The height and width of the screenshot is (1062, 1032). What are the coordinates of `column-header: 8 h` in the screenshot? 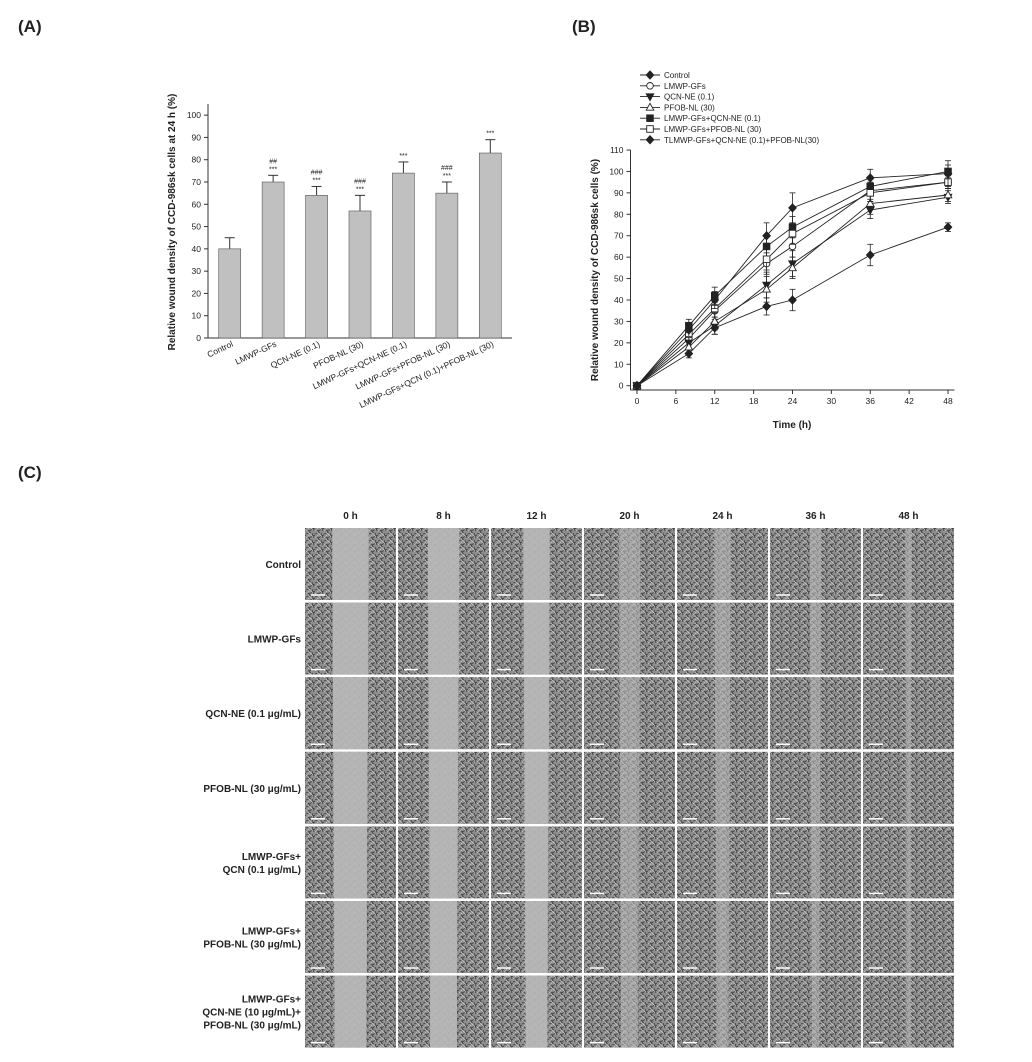 It's located at (443, 516).